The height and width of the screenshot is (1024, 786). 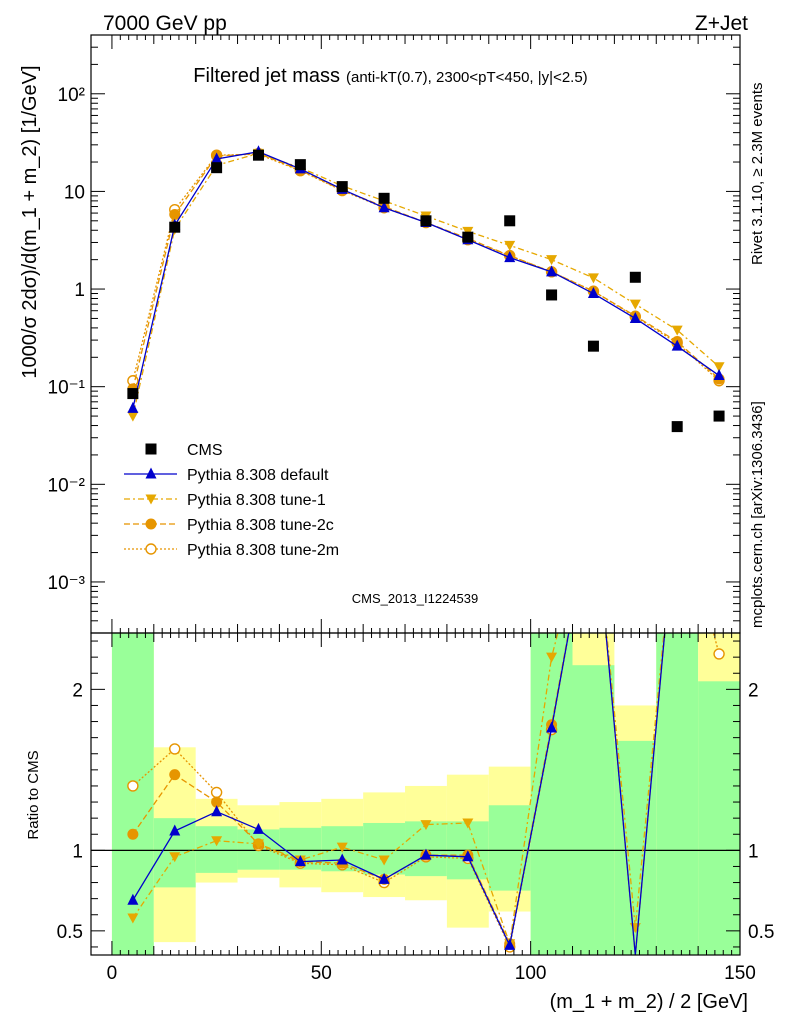 I want to click on y-tick-label: 10², so click(x=71, y=95).